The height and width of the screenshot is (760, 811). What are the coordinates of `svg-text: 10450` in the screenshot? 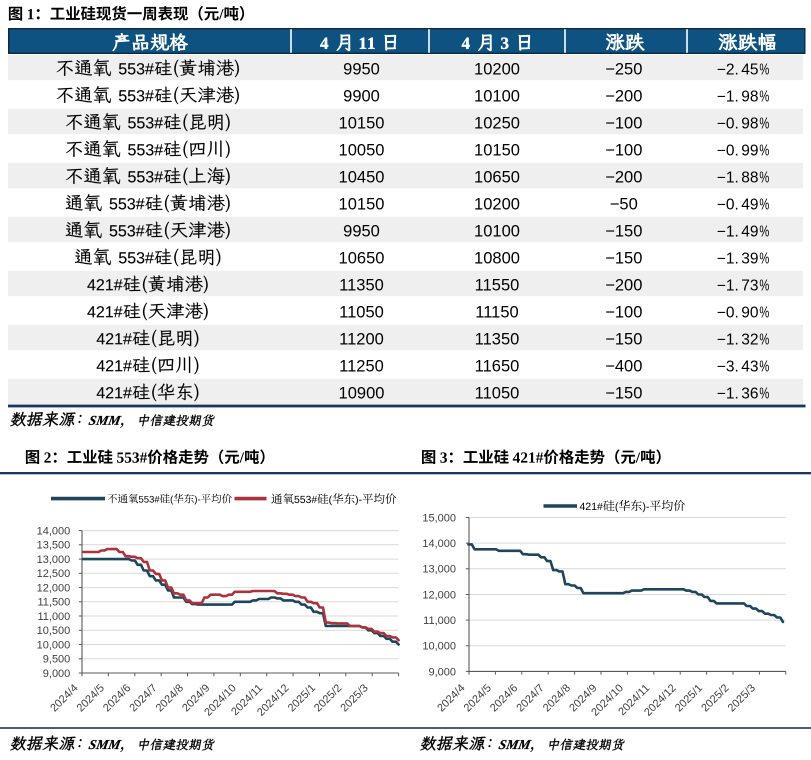 It's located at (362, 177).